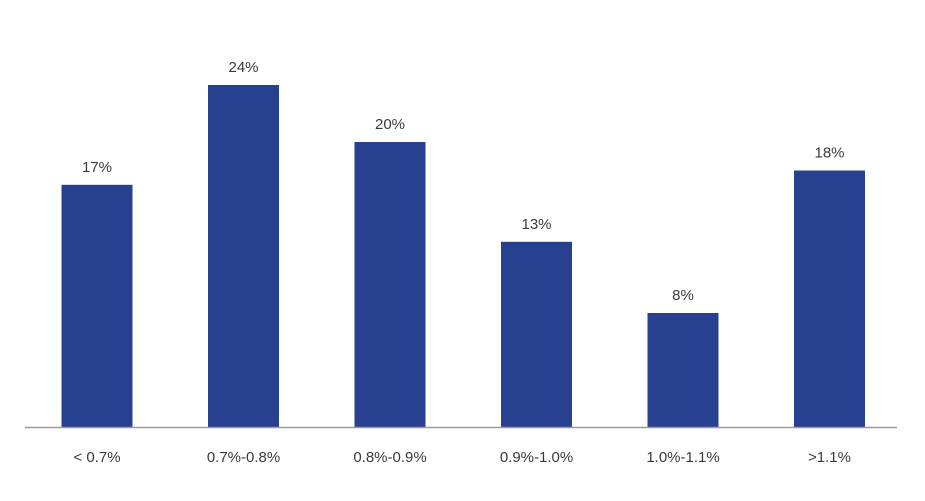 The height and width of the screenshot is (501, 925). I want to click on value-label-2: 20%, so click(390, 124).